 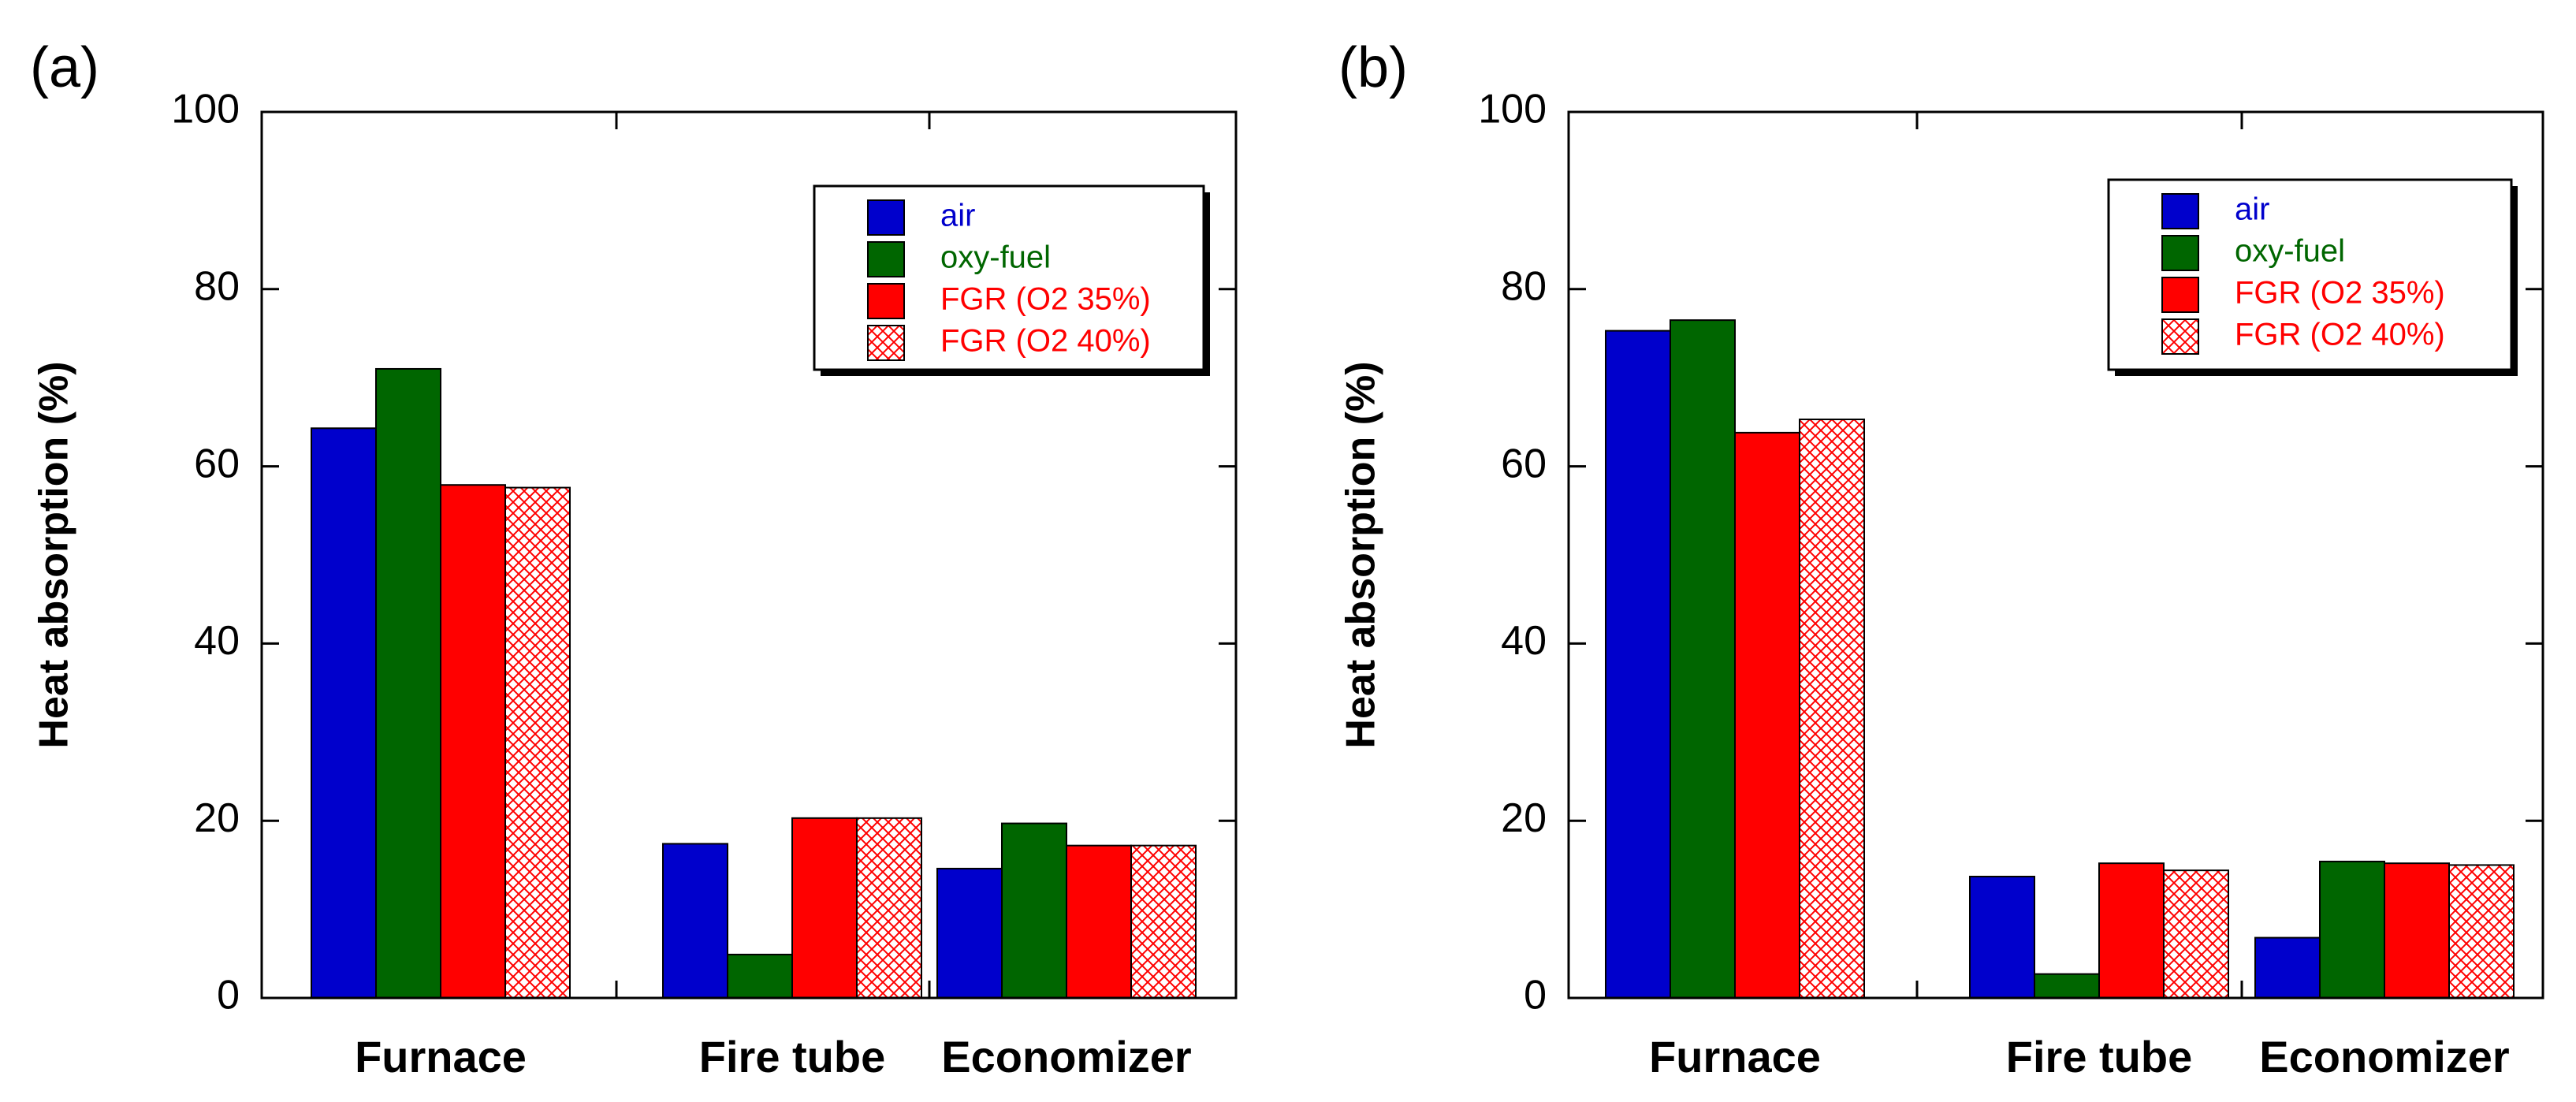 I want to click on panel-label: (b), so click(x=1373, y=67).